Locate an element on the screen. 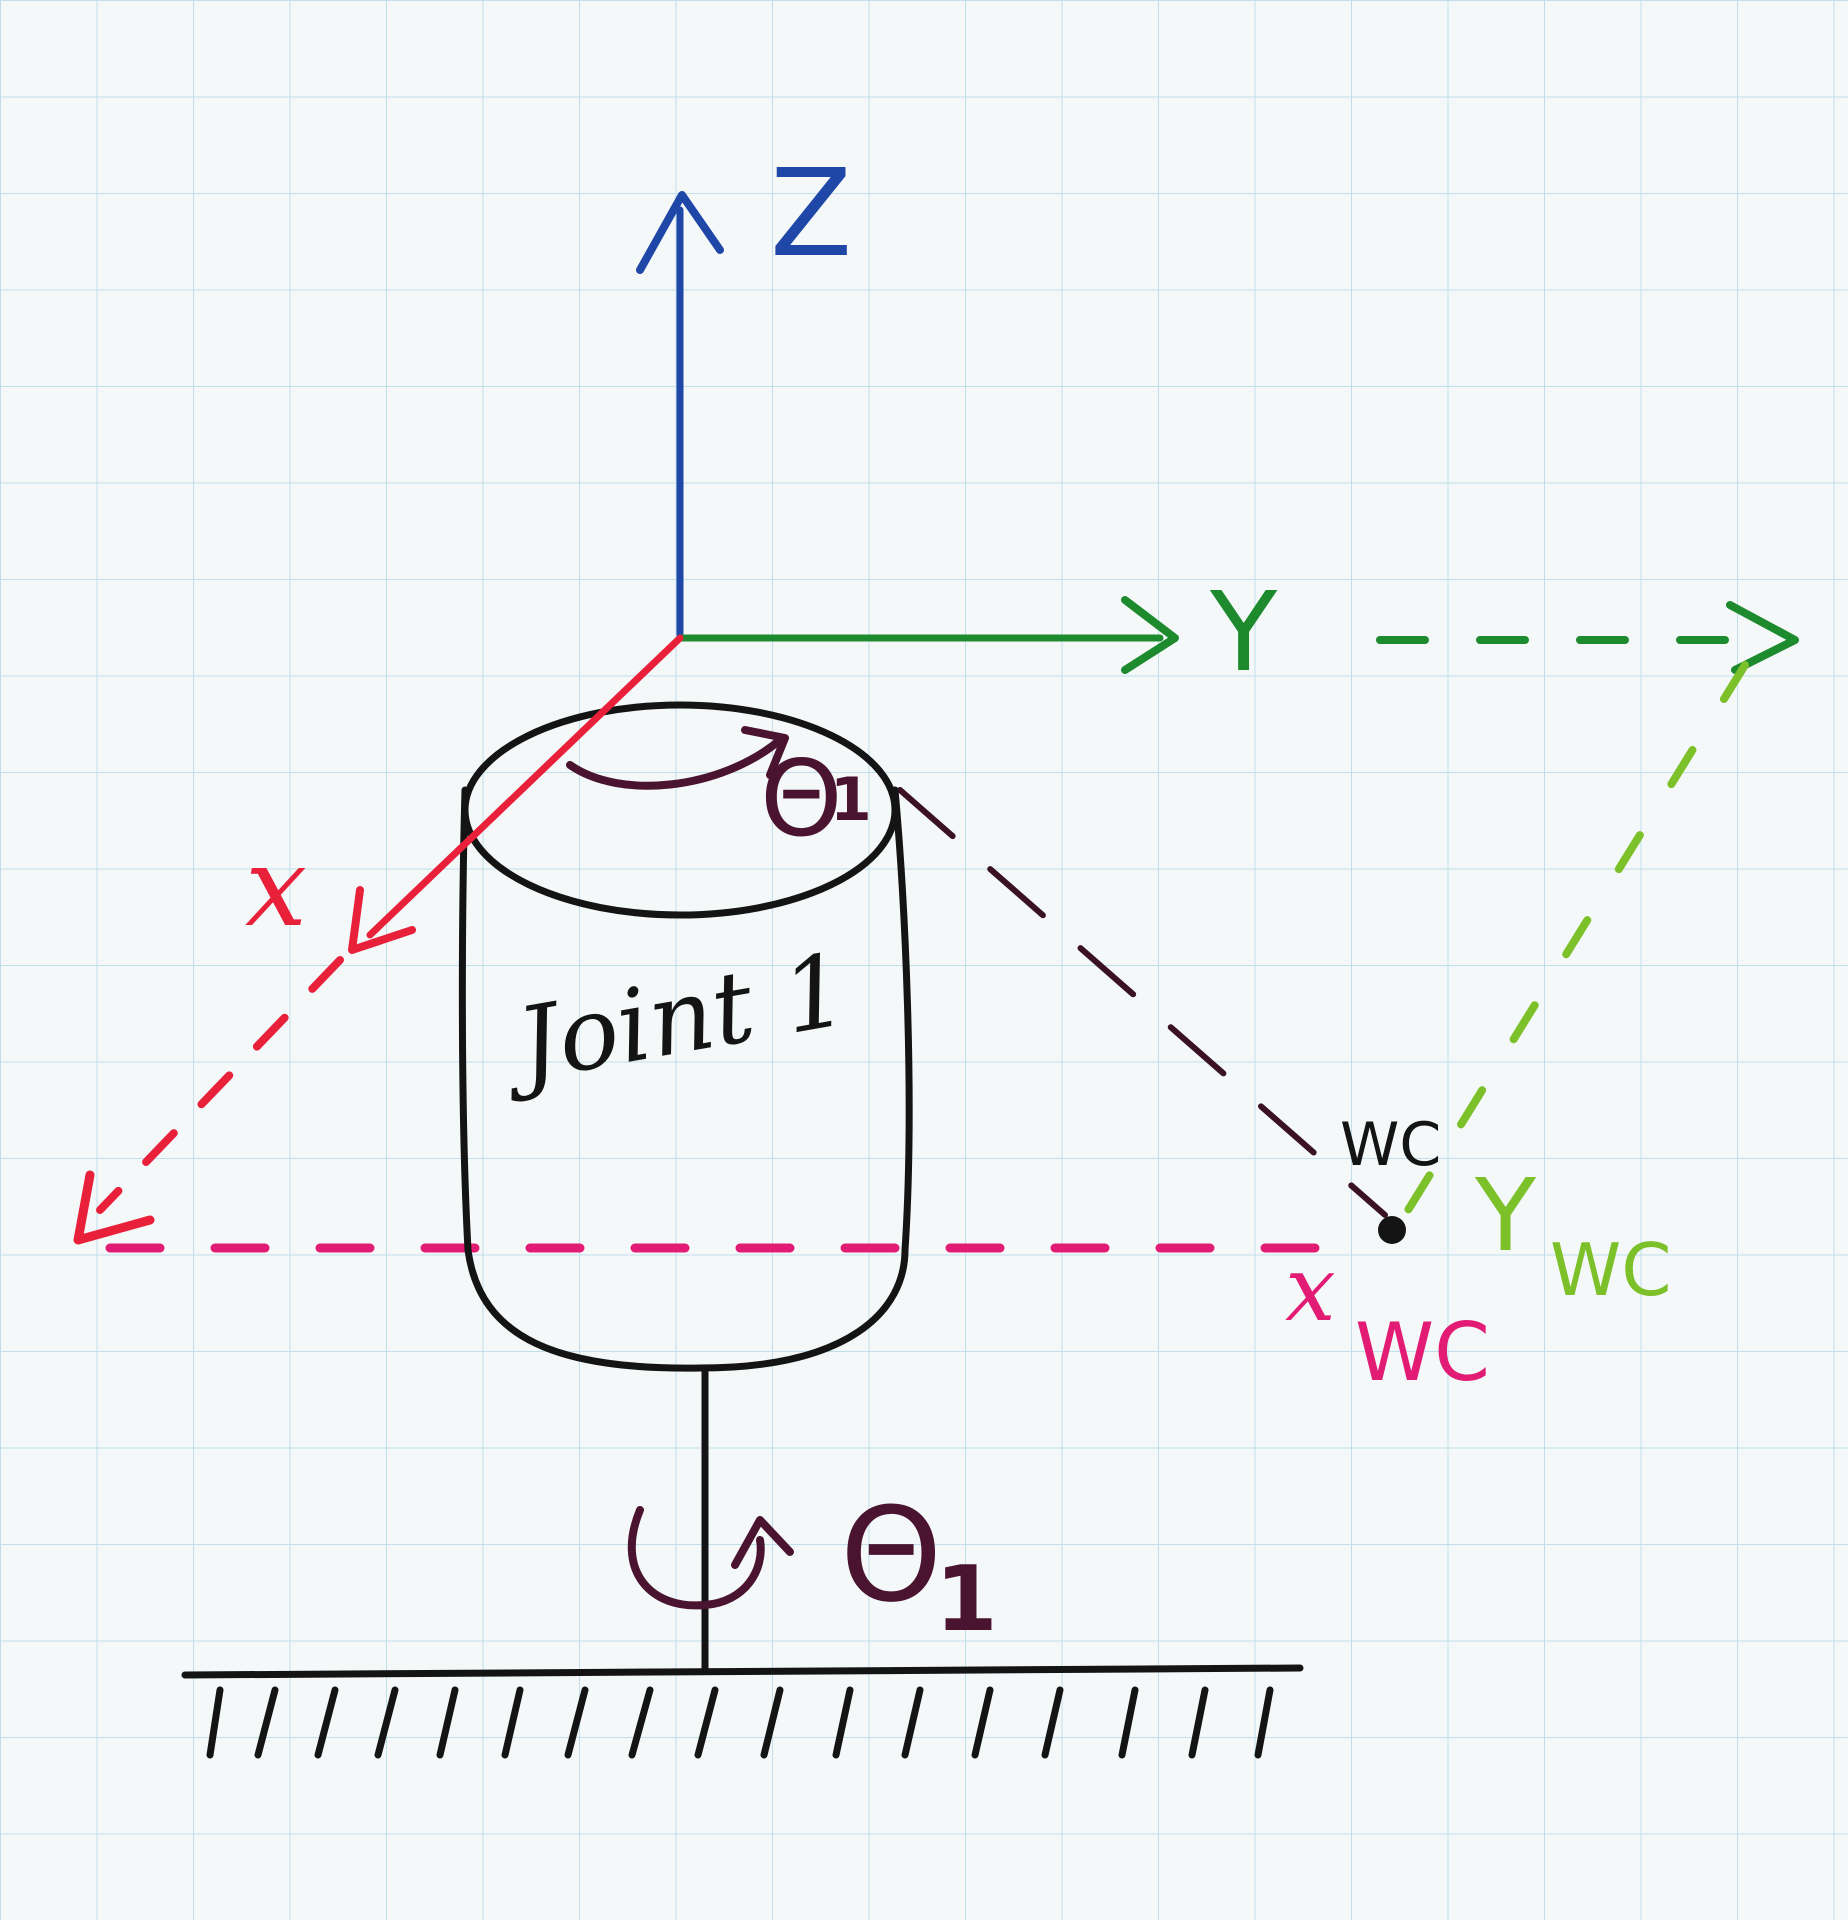 This screenshot has height=1920, width=1848. ground is located at coordinates (742, 1711).